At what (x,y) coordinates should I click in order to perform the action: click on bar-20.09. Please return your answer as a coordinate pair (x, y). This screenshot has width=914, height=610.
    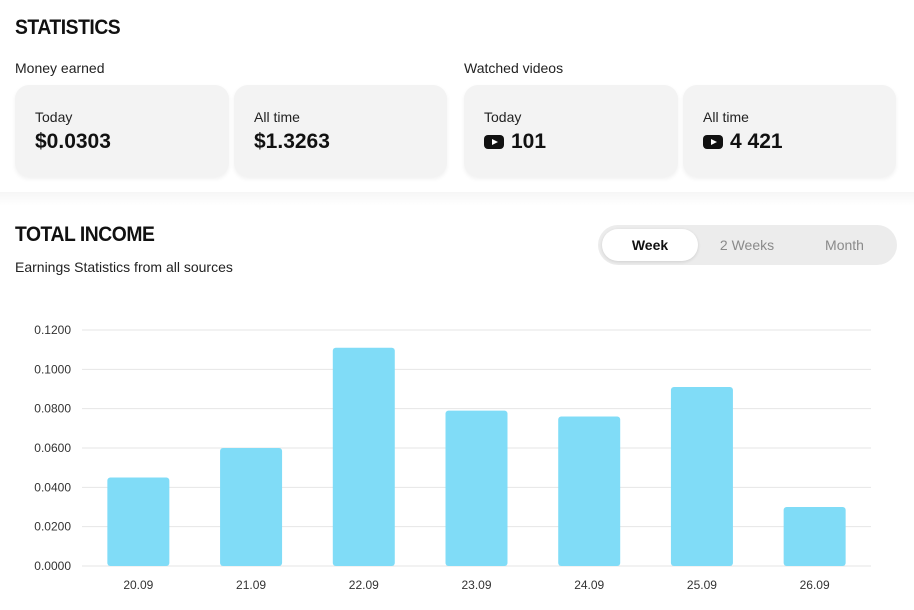
    Looking at the image, I should click on (138, 522).